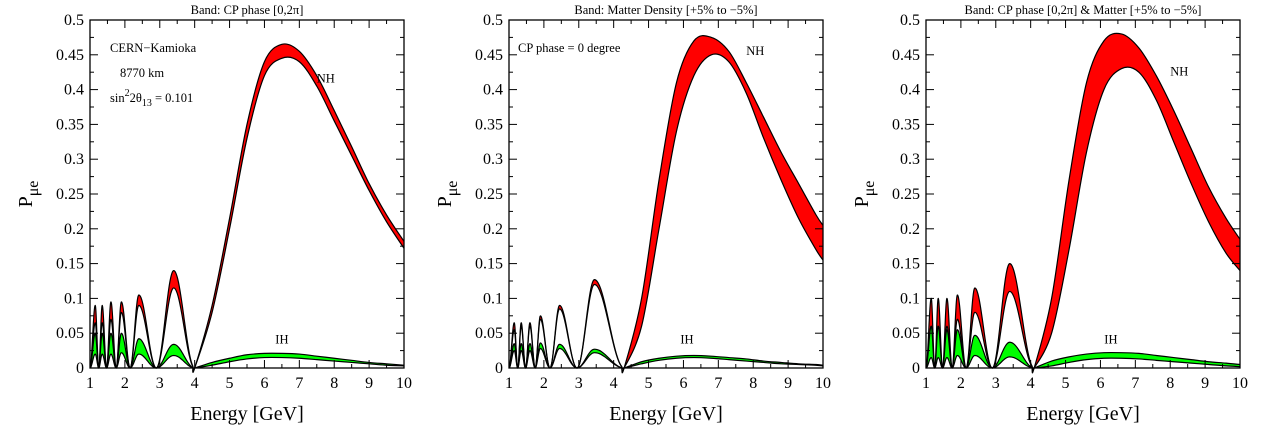 This screenshot has width=1263, height=431. I want to click on chart-title: Band: Matter Density [+5% to −5%], so click(665, 10).